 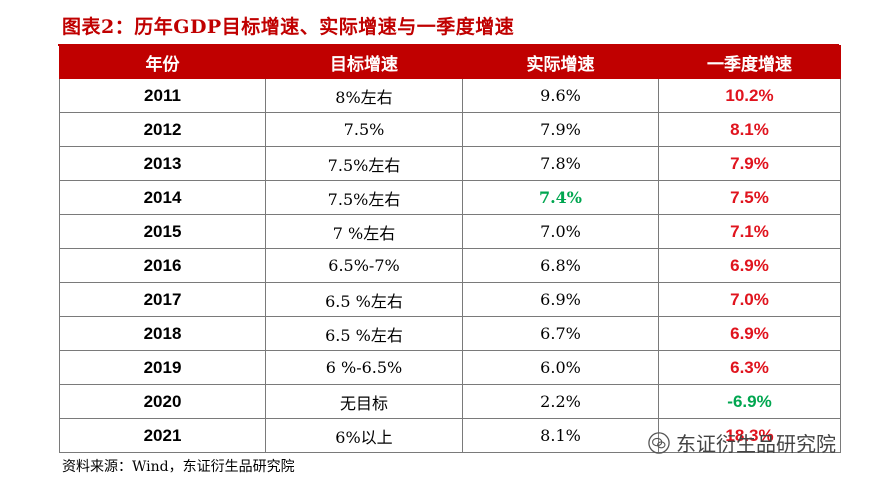 I want to click on cell-year: 2016, so click(x=162, y=265).